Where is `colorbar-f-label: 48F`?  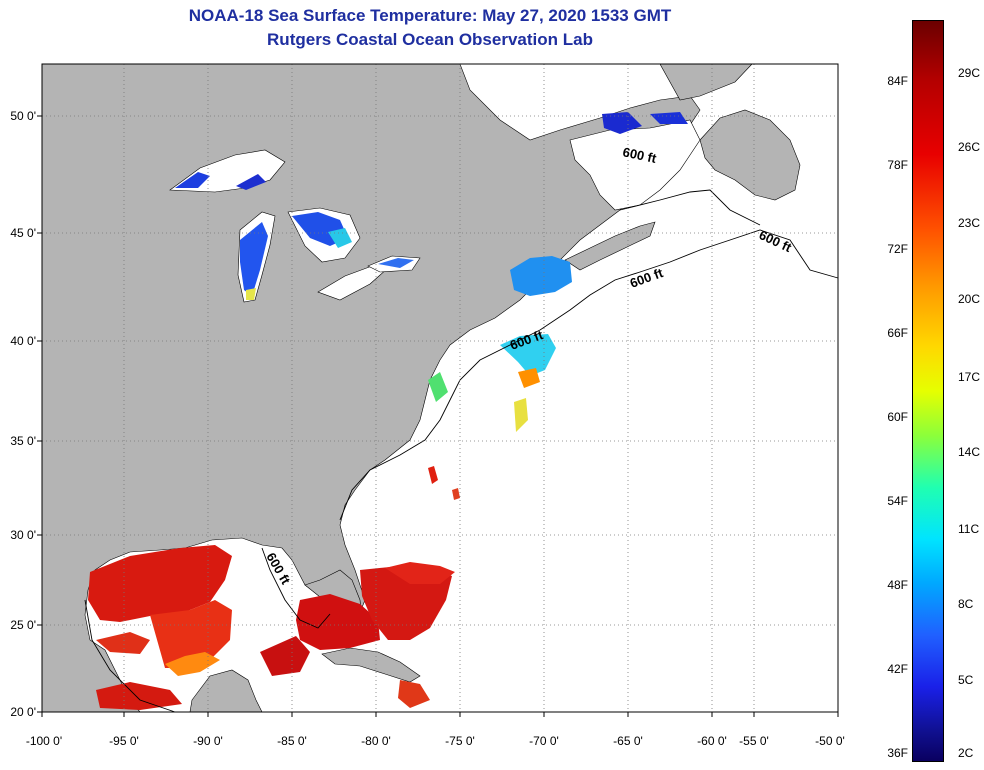
colorbar-f-label: 48F is located at coordinates (897, 585).